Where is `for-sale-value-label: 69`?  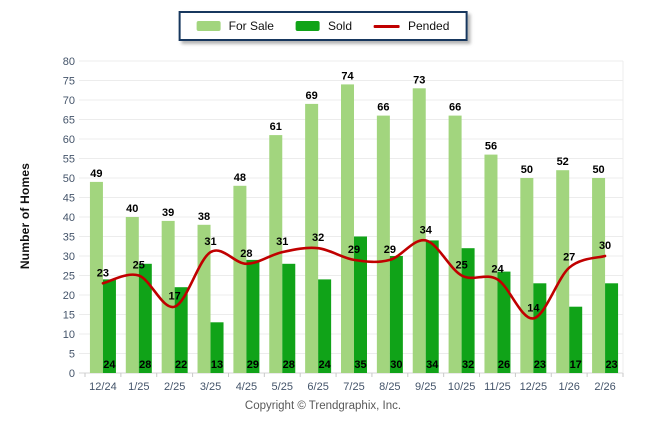
for-sale-value-label: 69 is located at coordinates (312, 96).